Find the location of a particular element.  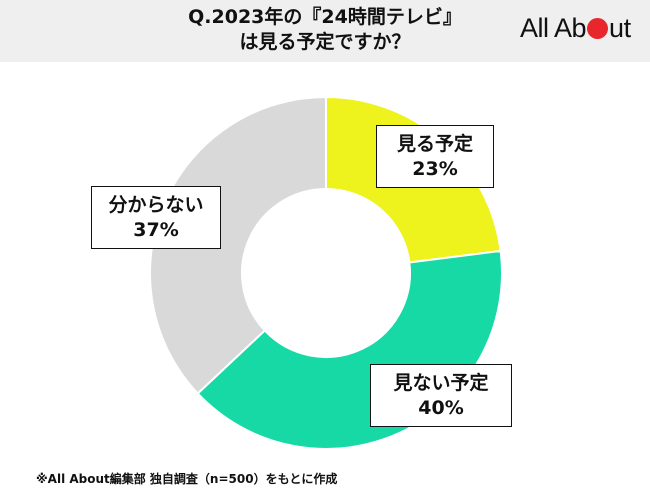

title-line-2: は見る予定ですか？ is located at coordinates (325, 42).